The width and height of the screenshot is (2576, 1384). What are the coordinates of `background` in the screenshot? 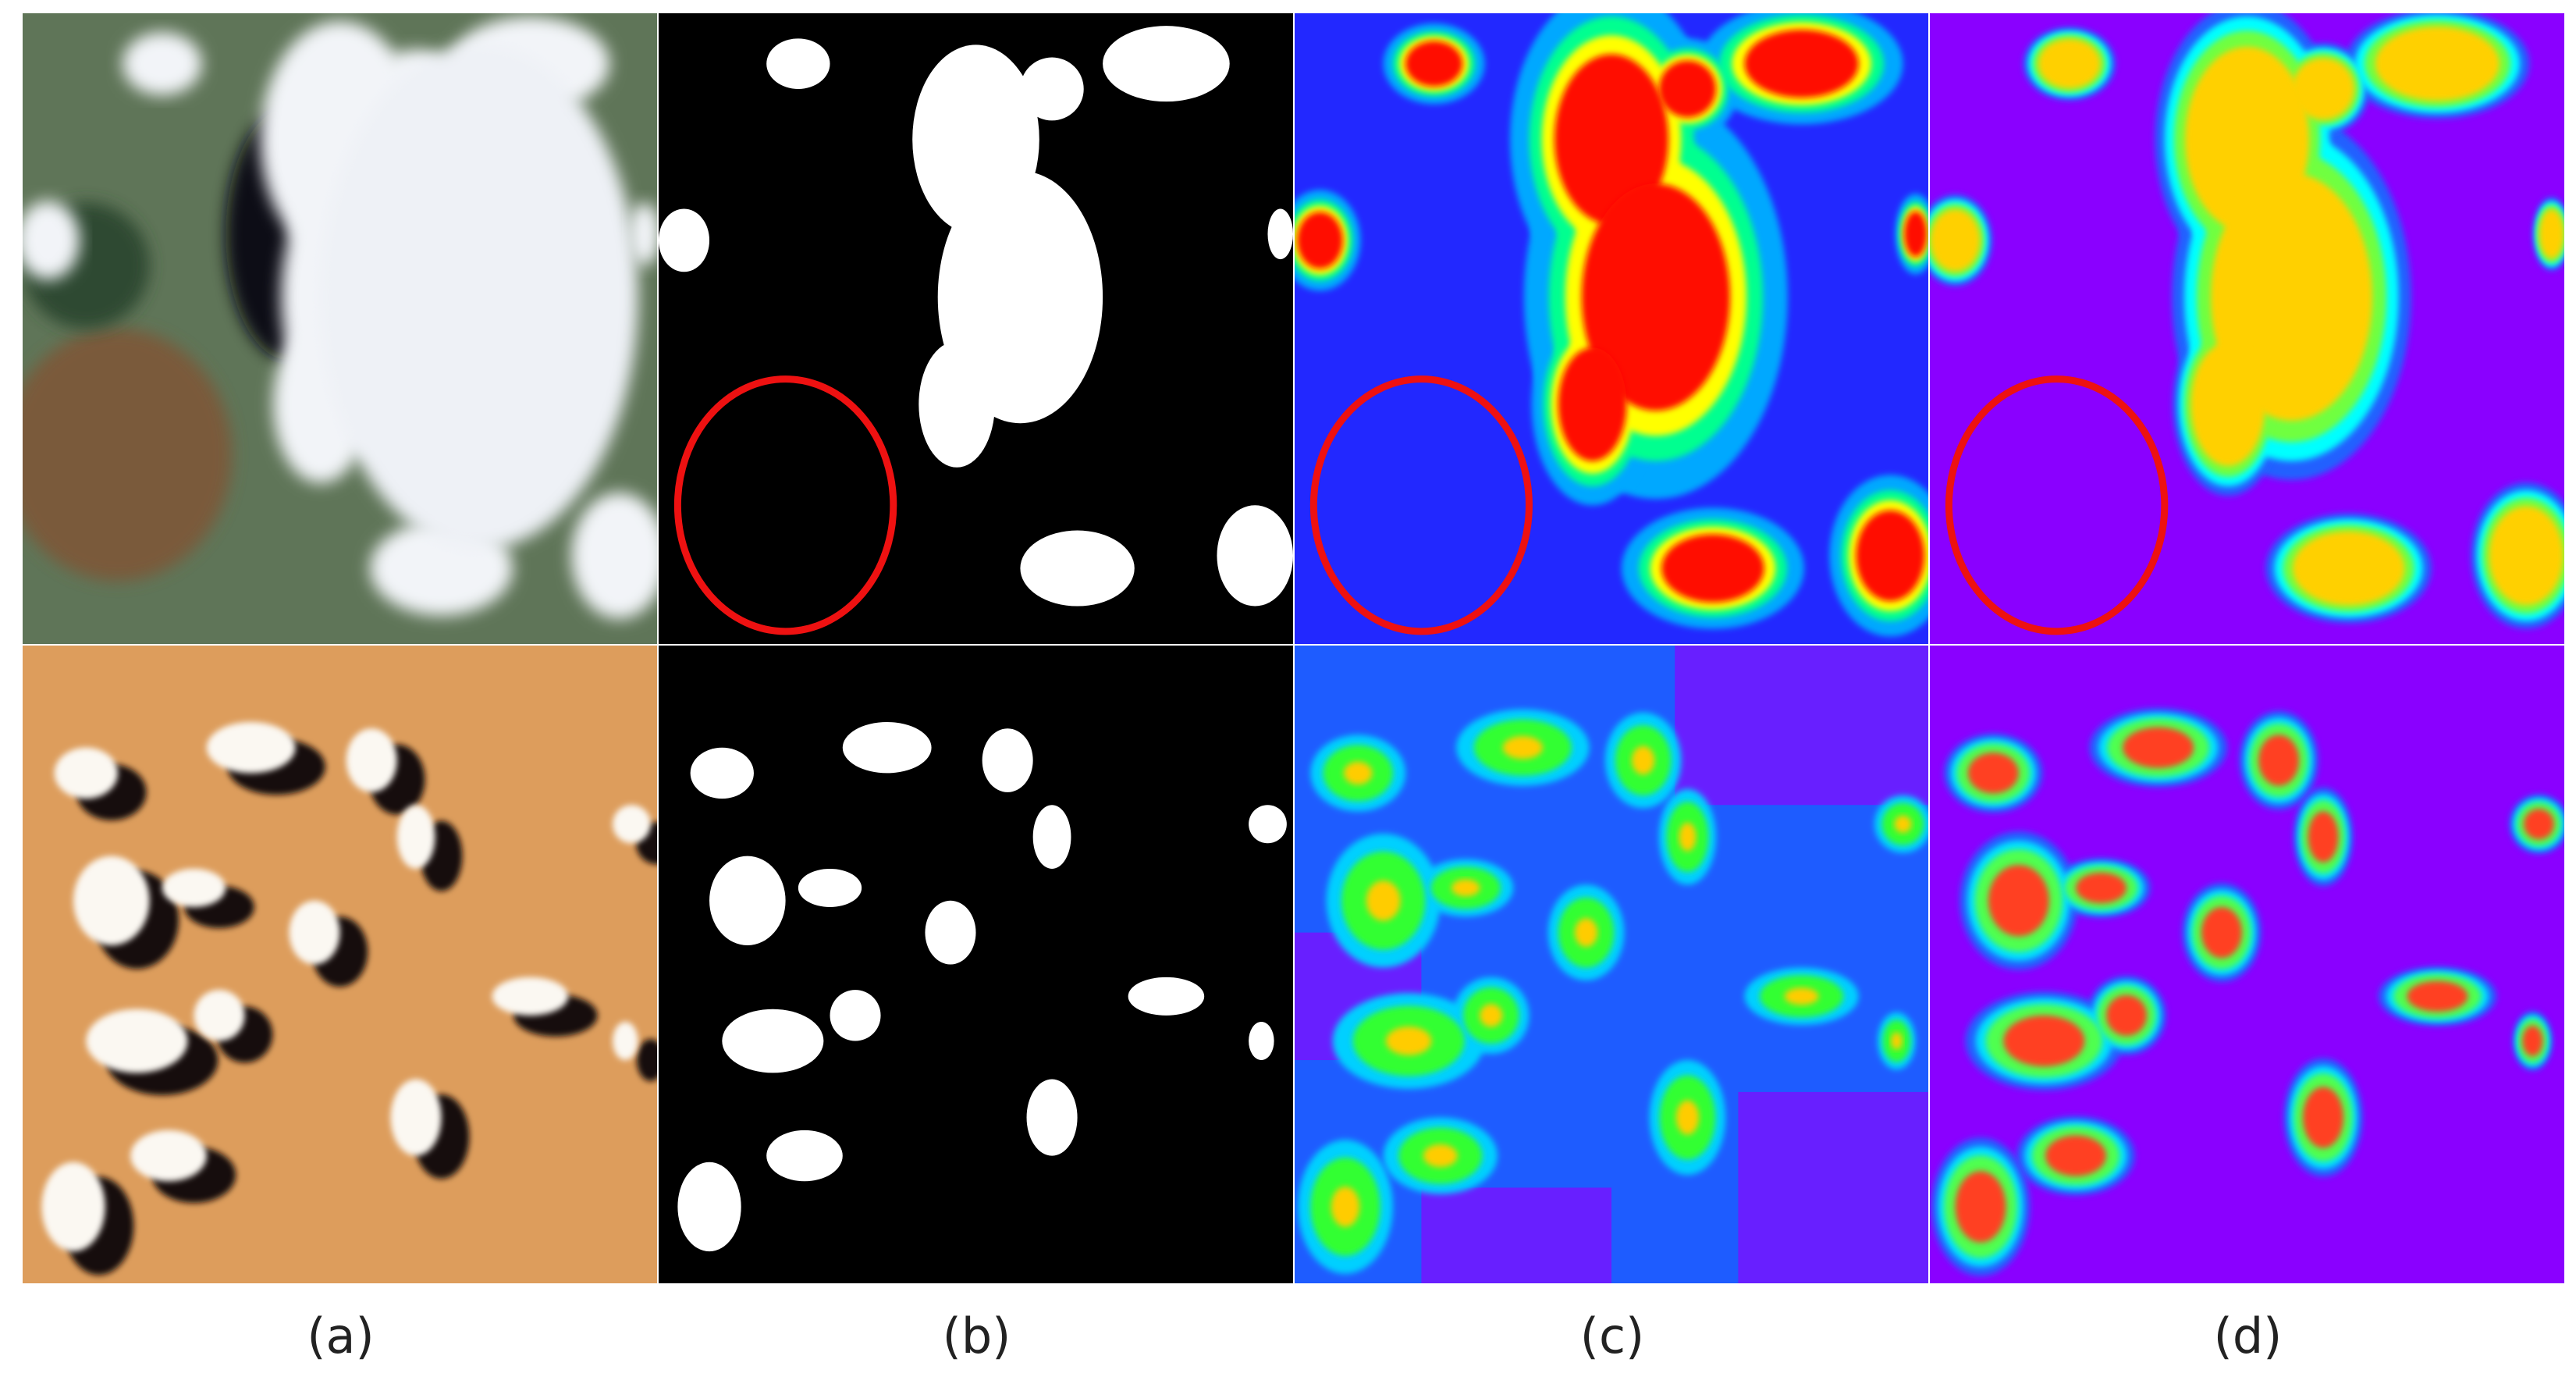 It's located at (976, 965).